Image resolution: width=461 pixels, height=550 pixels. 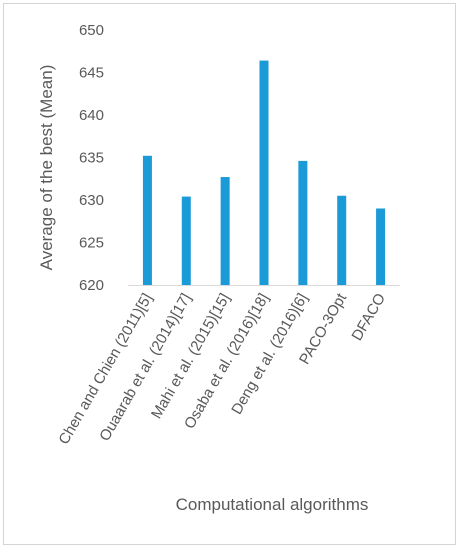 I want to click on y-tick-label: 635, so click(x=91, y=158).